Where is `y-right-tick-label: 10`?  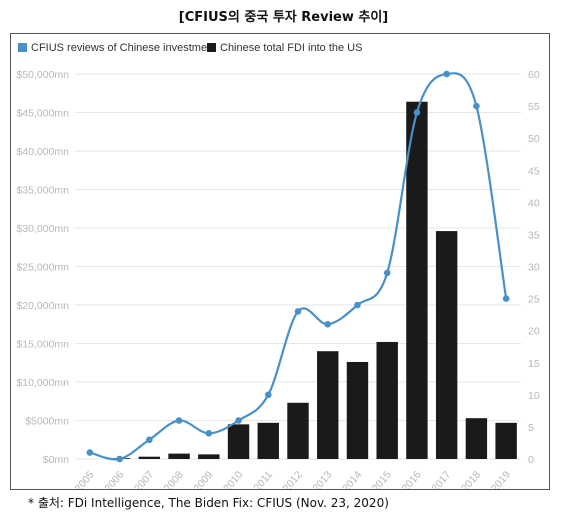 y-right-tick-label: 10 is located at coordinates (534, 396).